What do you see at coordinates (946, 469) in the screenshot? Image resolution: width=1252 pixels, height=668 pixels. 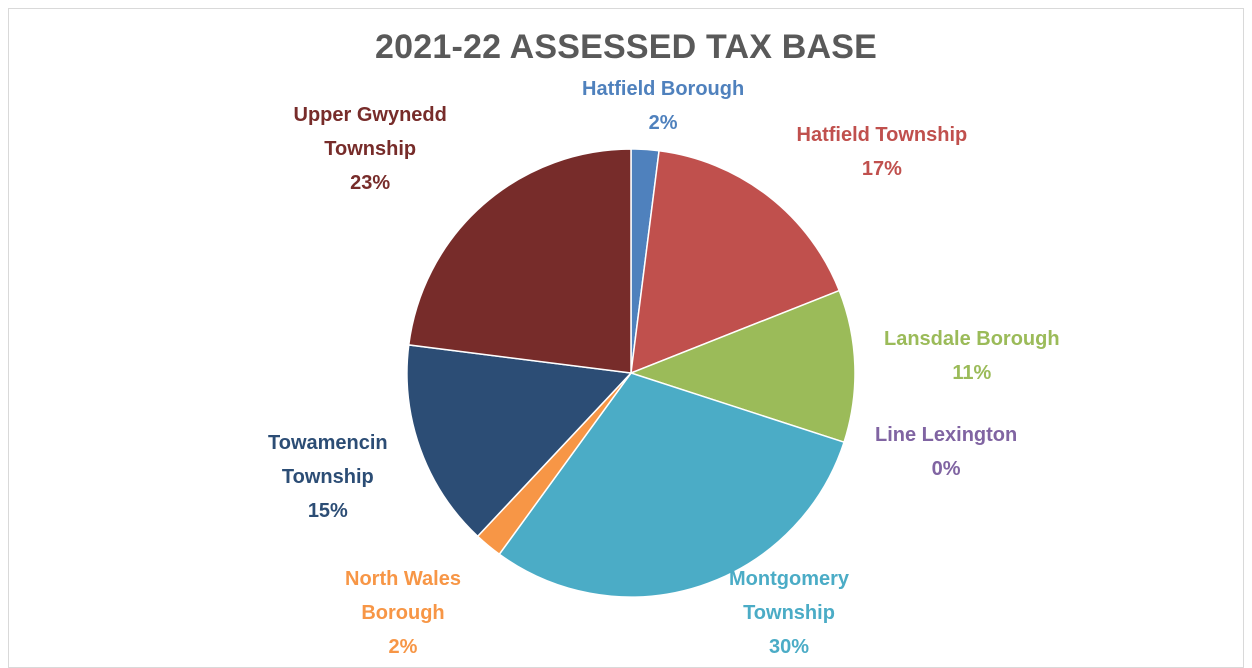 I see `slice-percent: 0%` at bounding box center [946, 469].